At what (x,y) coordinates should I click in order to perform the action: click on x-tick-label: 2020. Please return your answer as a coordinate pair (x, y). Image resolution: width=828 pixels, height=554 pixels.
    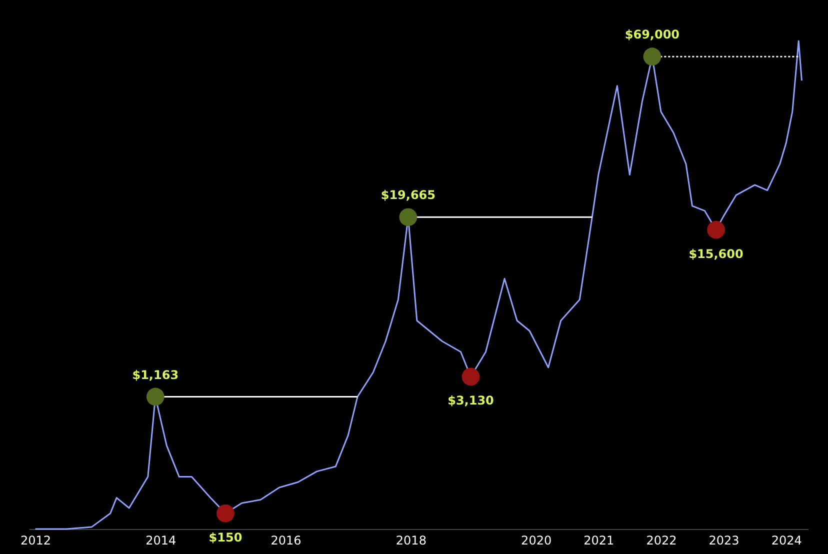
    Looking at the image, I should click on (536, 541).